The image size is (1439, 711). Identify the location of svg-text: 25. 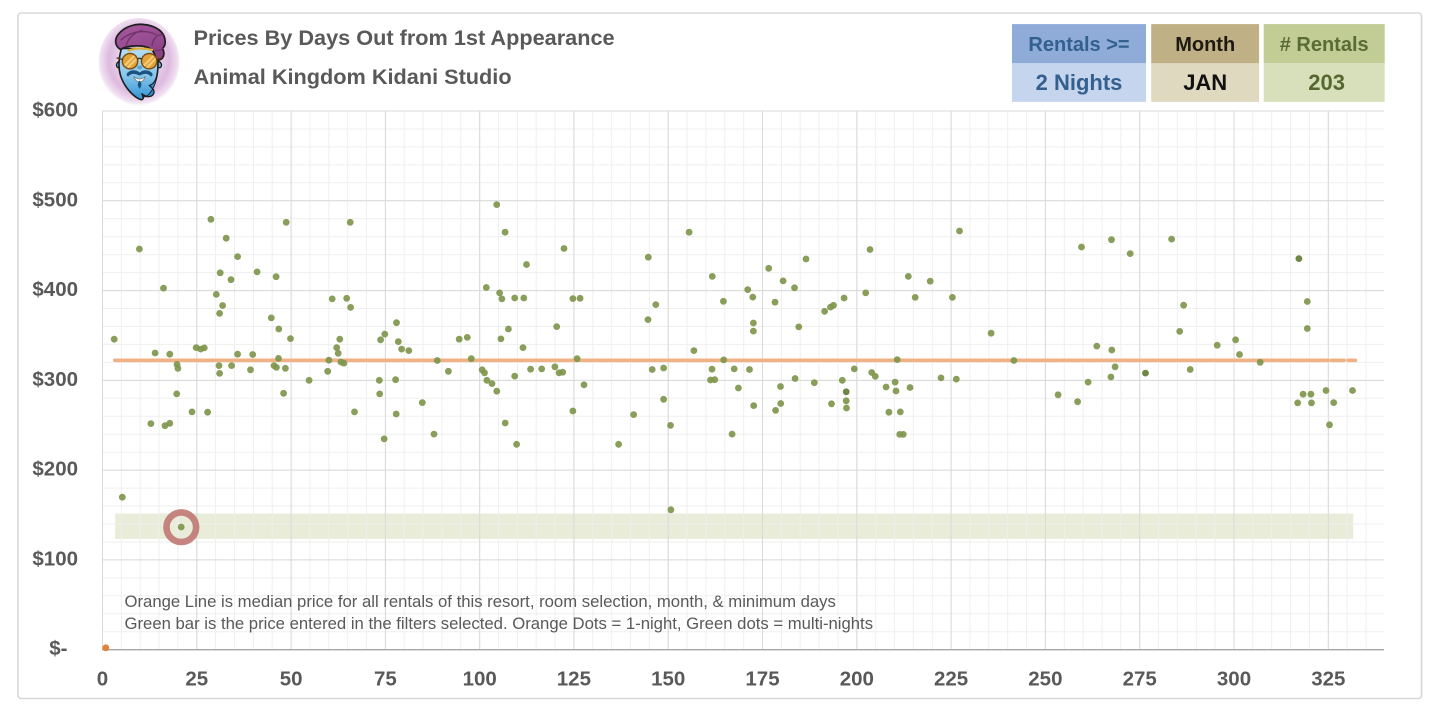
(196, 678).